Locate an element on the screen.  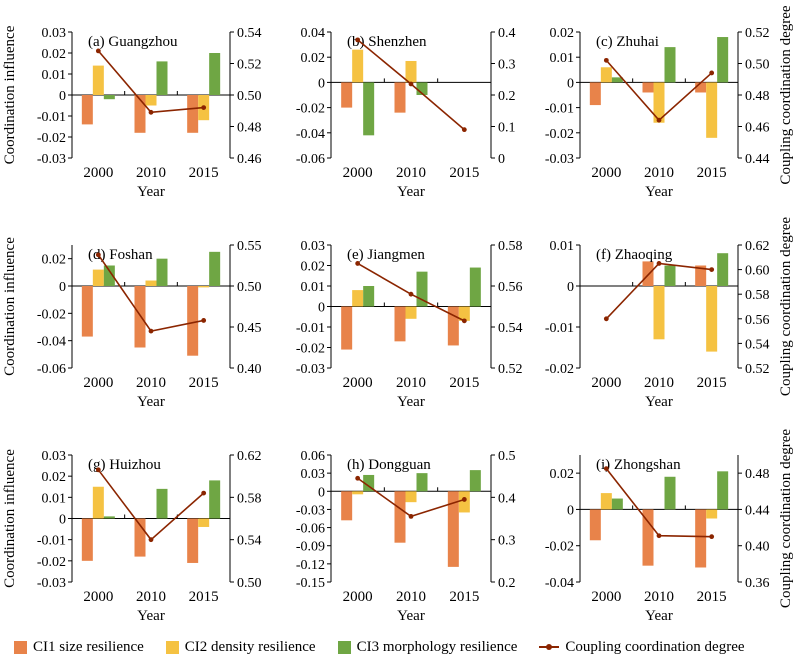
legend-swatch-ci2 is located at coordinates (172, 647).